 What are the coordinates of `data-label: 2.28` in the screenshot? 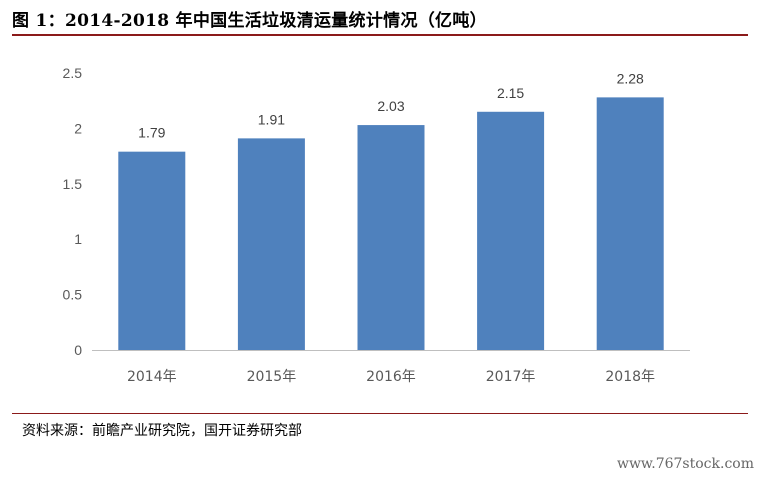 It's located at (630, 78).